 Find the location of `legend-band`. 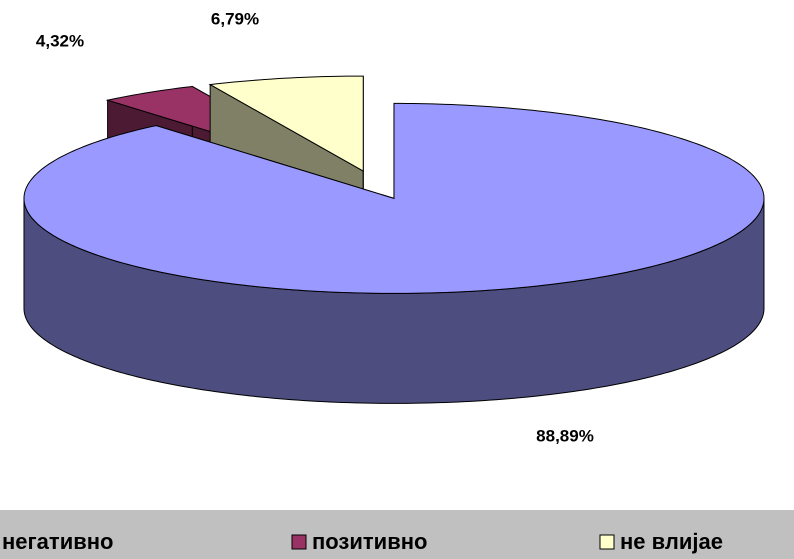

legend-band is located at coordinates (397, 534).